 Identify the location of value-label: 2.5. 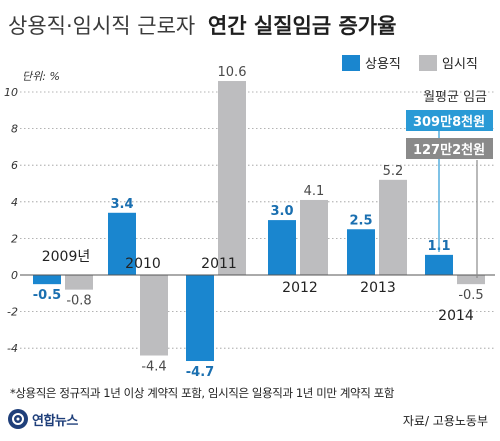
(360, 220).